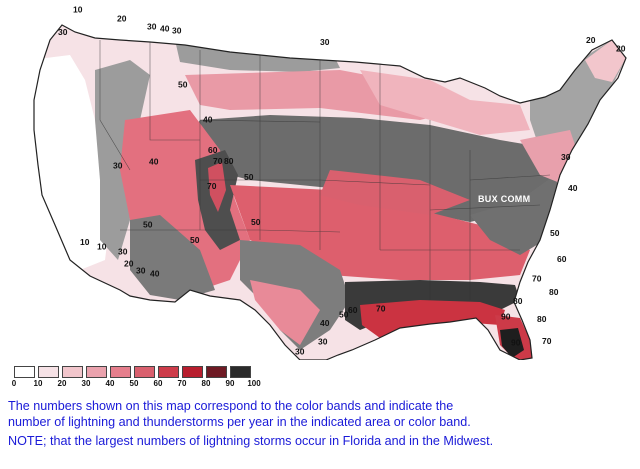 The image size is (640, 469). I want to click on legend-tick-label: 40, so click(110, 383).